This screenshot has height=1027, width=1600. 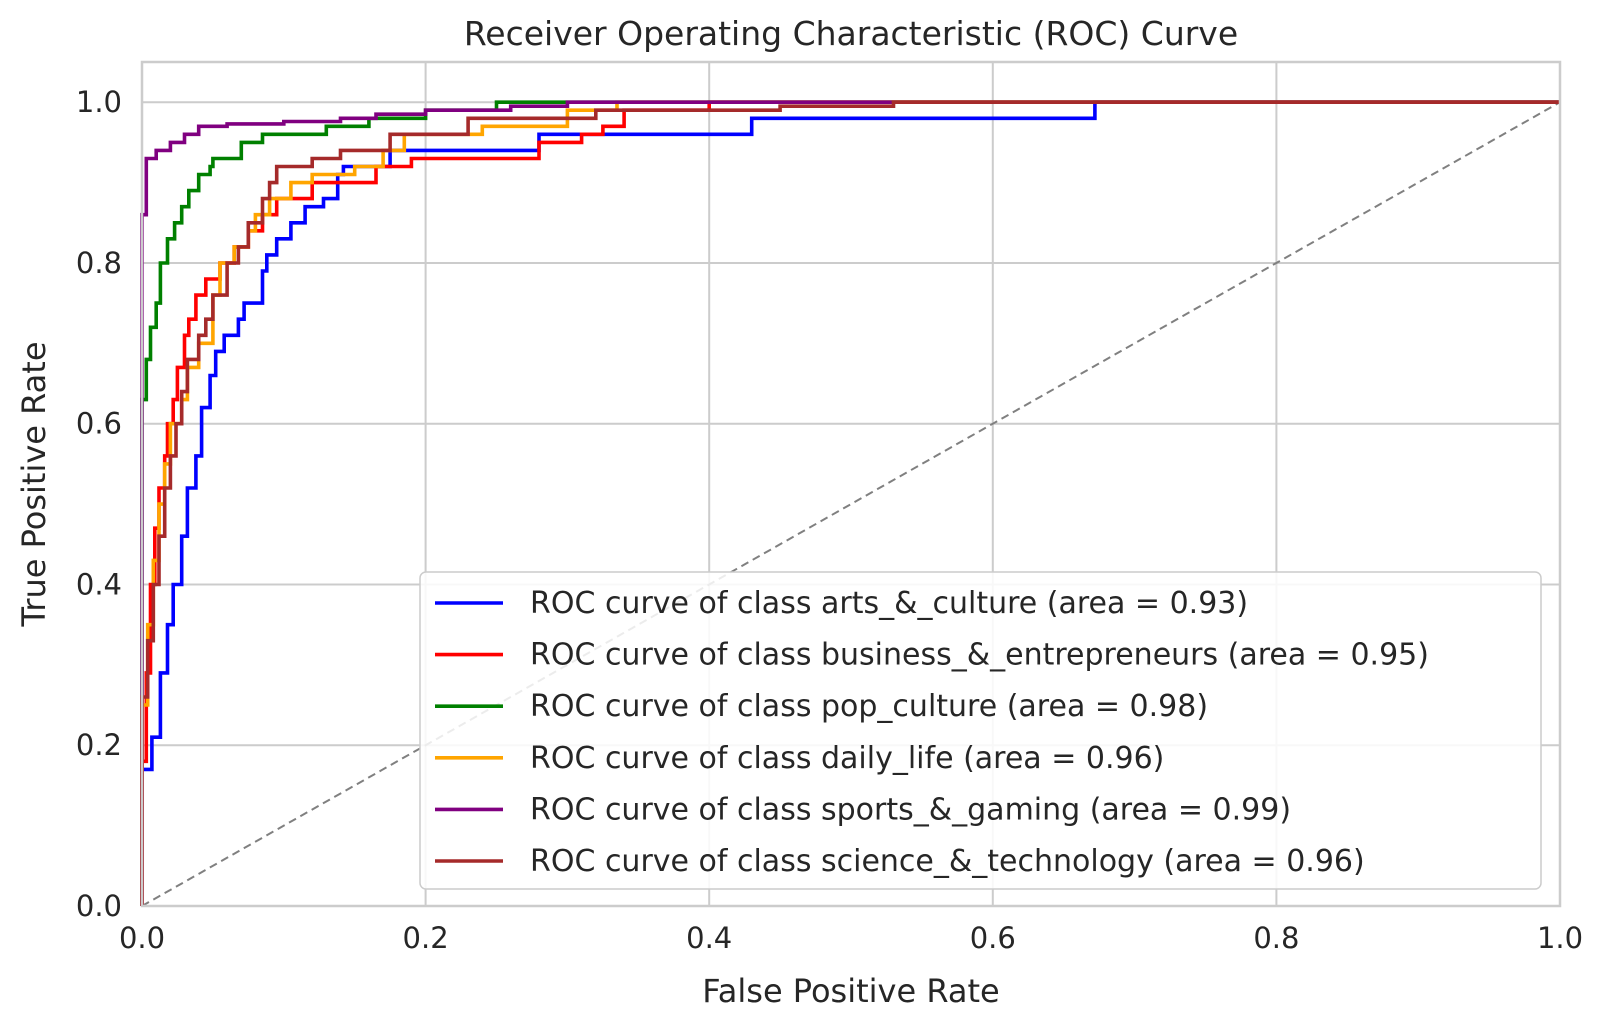 What do you see at coordinates (99, 263) in the screenshot?
I see `y-tick-label: 0.8` at bounding box center [99, 263].